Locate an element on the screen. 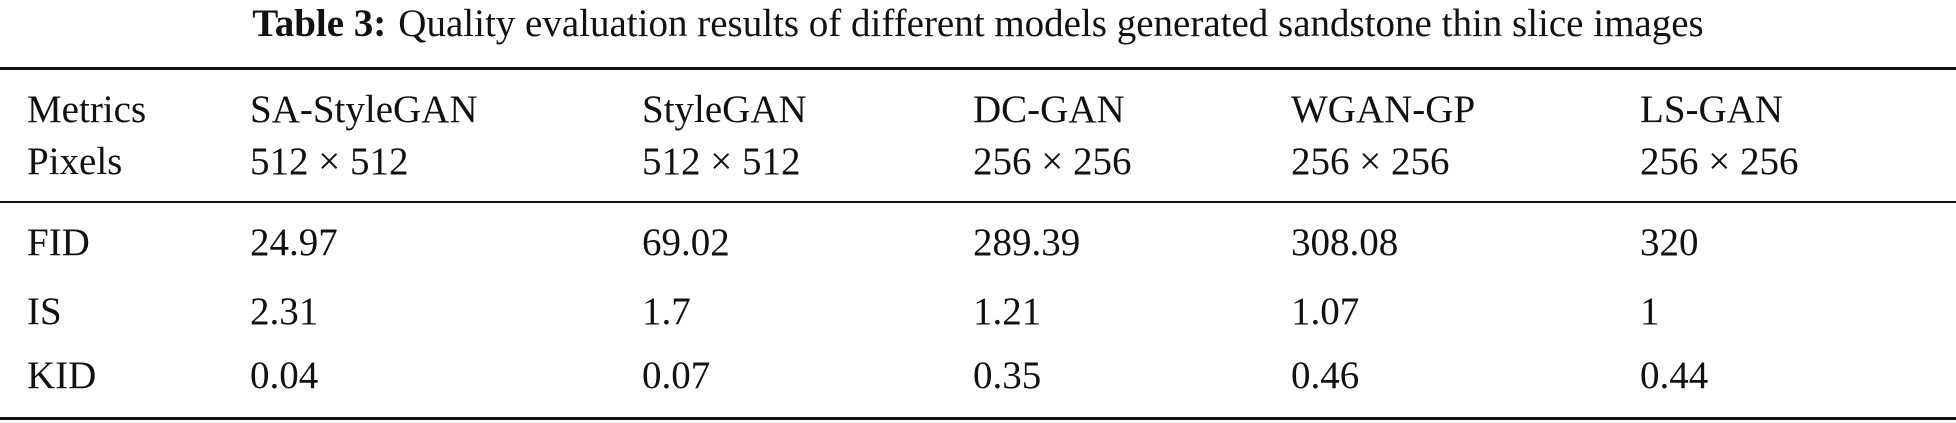 The height and width of the screenshot is (423, 1956). header-cell: Metrics is located at coordinates (87, 109).